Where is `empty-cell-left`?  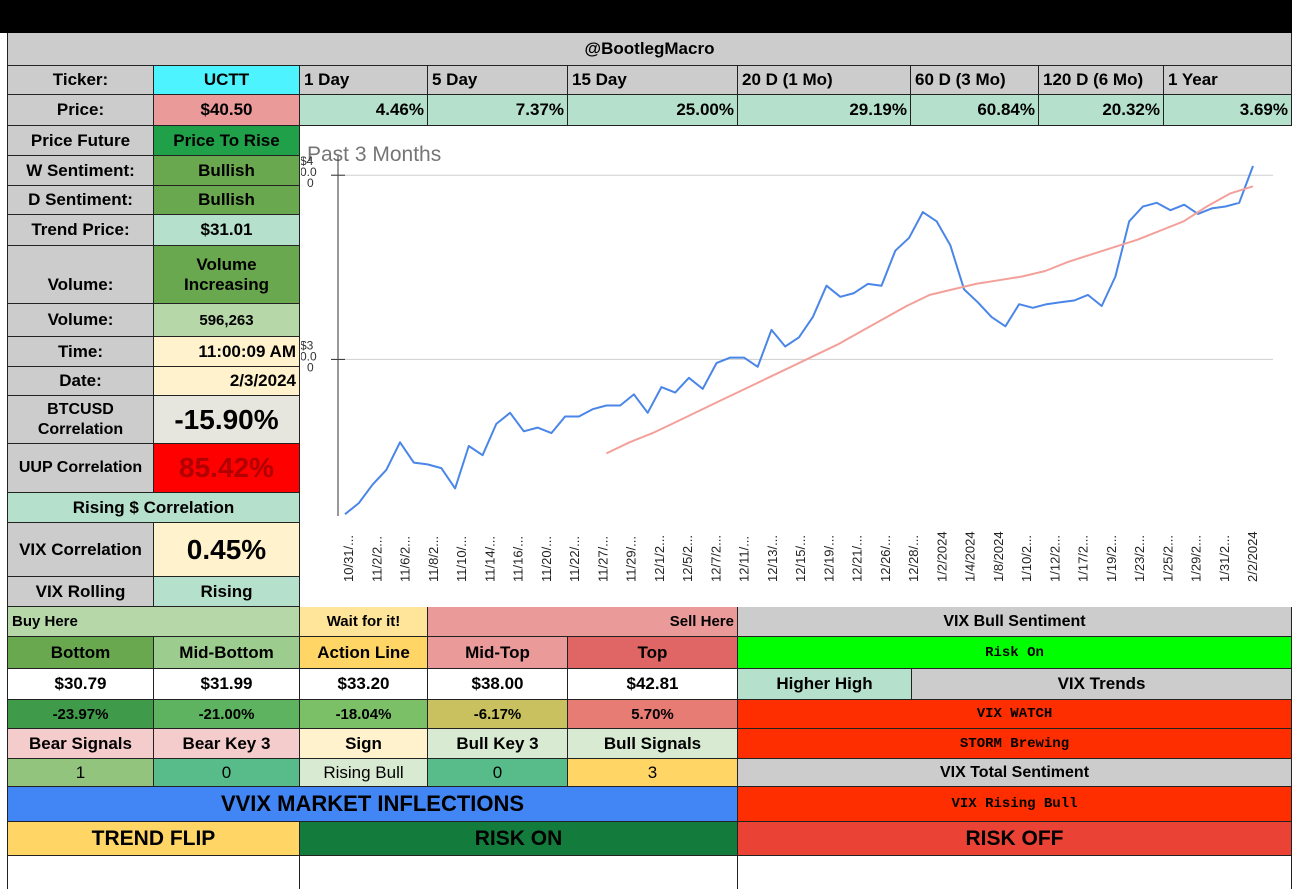
empty-cell-left is located at coordinates (154, 872).